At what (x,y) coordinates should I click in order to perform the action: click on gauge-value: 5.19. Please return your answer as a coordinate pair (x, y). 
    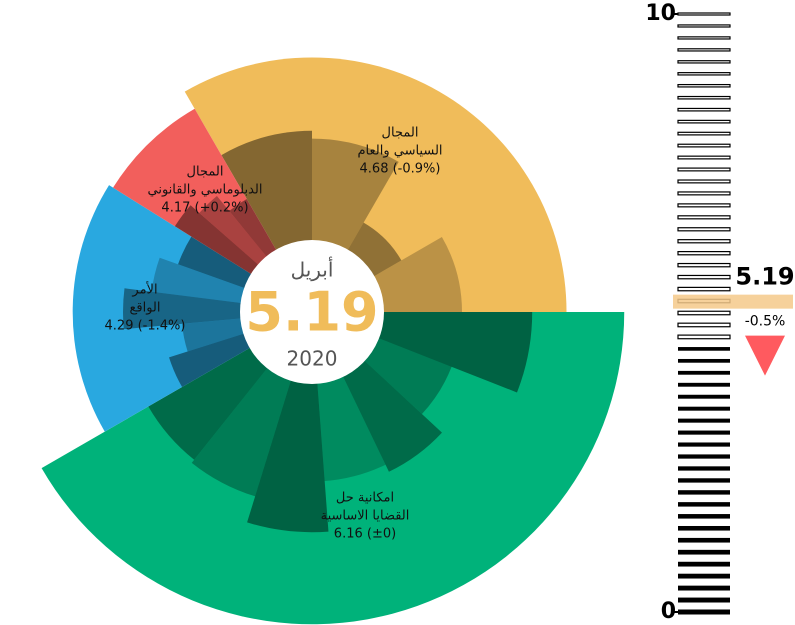
    Looking at the image, I should click on (764, 277).